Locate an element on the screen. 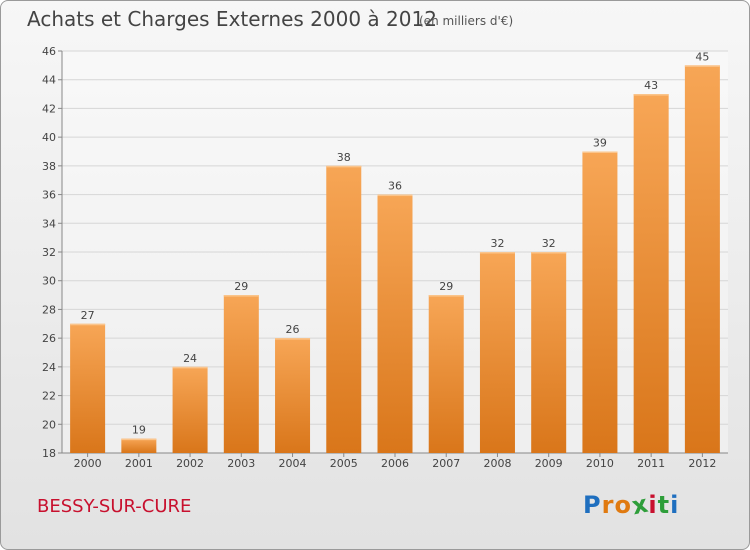  data-label: 38 is located at coordinates (344, 157).